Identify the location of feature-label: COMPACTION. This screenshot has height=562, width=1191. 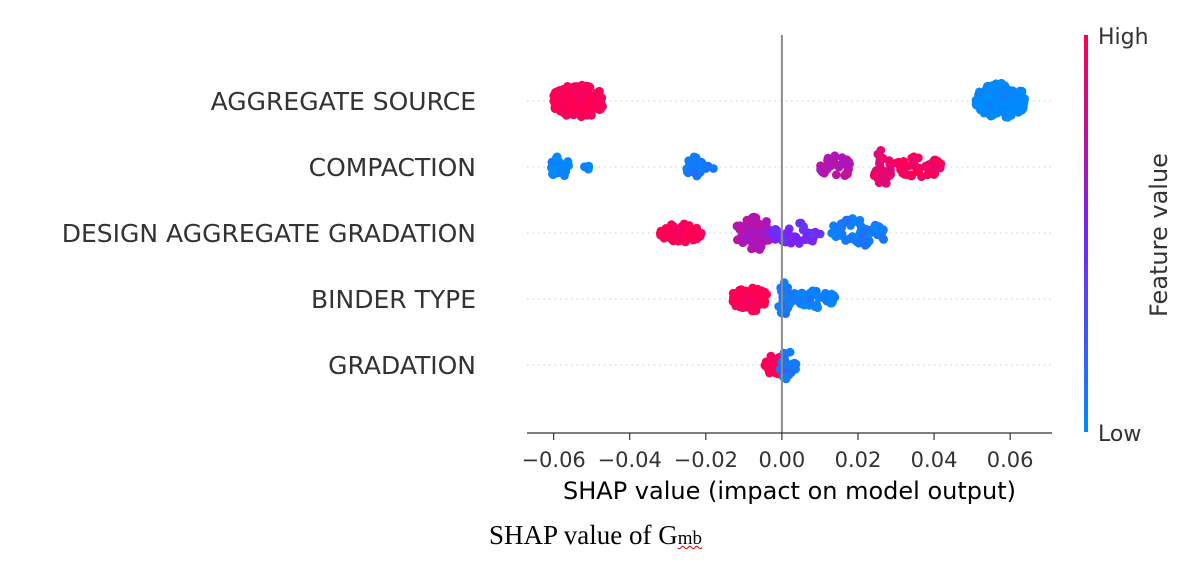
(392, 167).